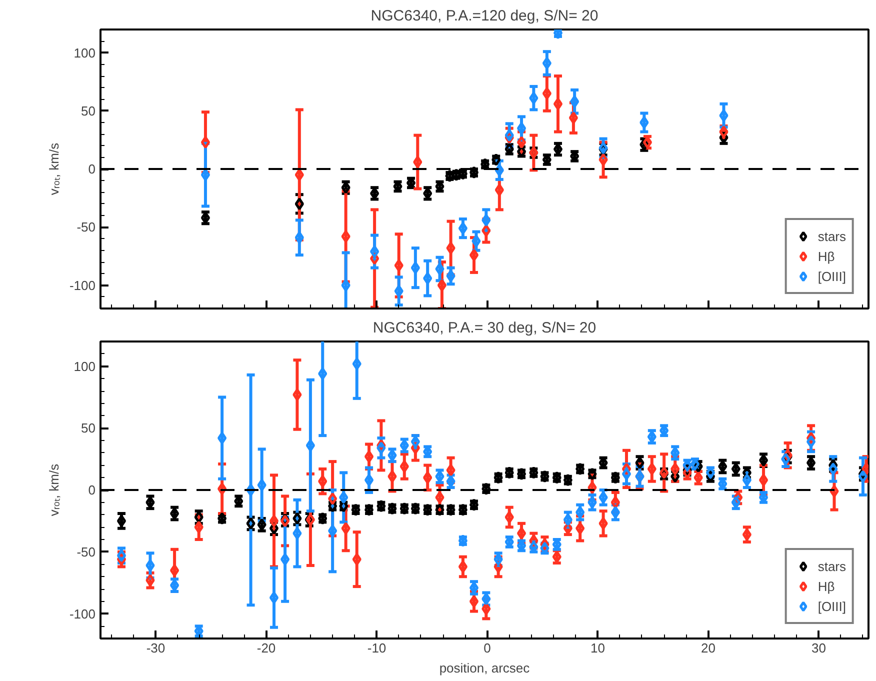  What do you see at coordinates (376, 648) in the screenshot?
I see `x-tick-label: -10` at bounding box center [376, 648].